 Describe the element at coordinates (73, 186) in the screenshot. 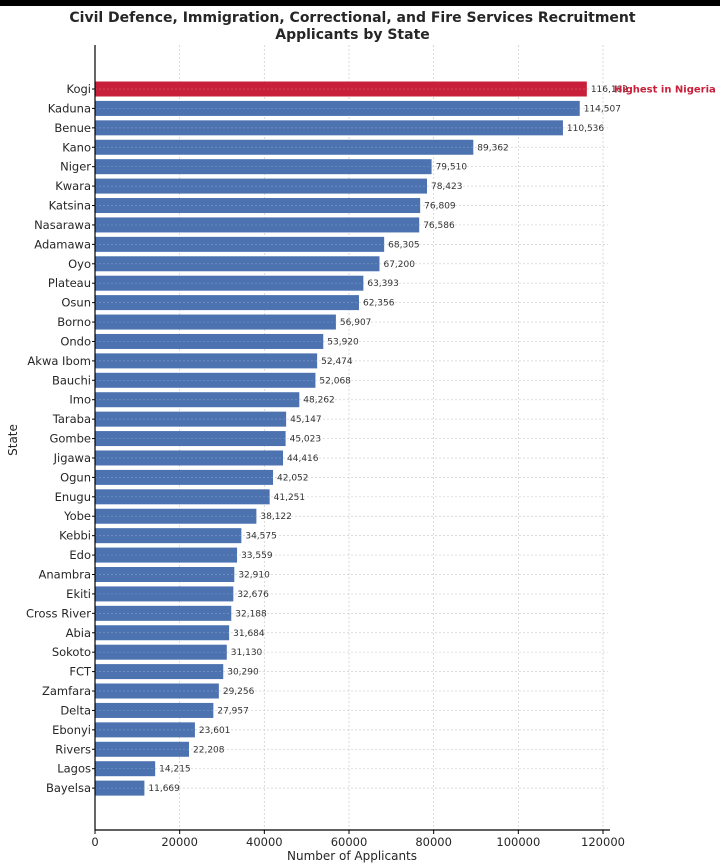

I see `y-tick-label: Kwara` at that location.